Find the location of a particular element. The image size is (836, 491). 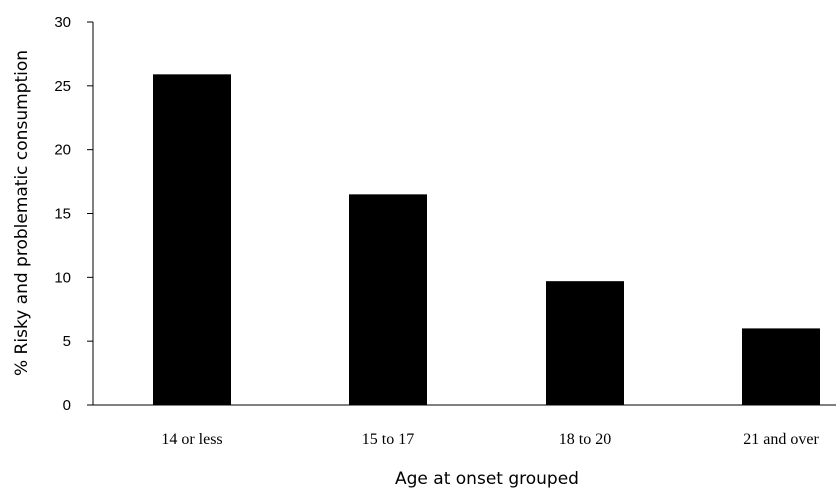

x-tick-label: 14 or less is located at coordinates (191, 439).